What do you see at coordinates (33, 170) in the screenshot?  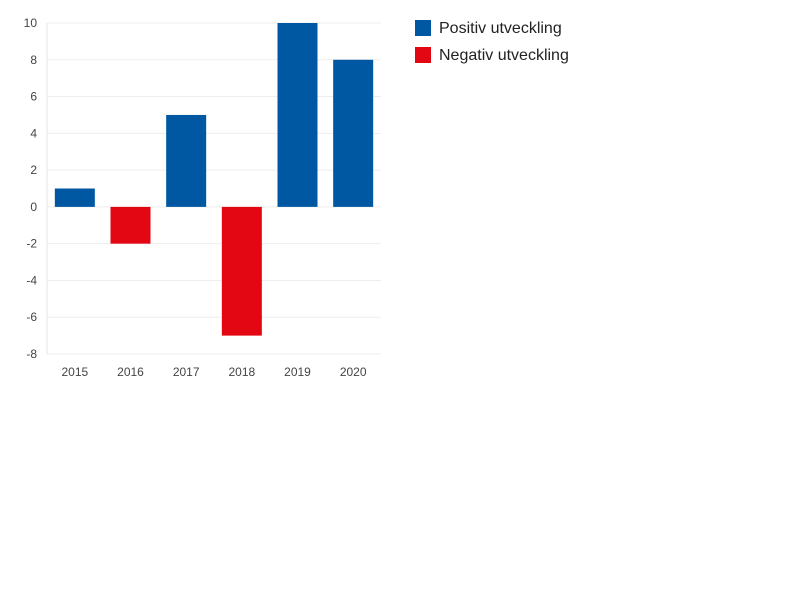 I see `y-tick-label: 2` at bounding box center [33, 170].